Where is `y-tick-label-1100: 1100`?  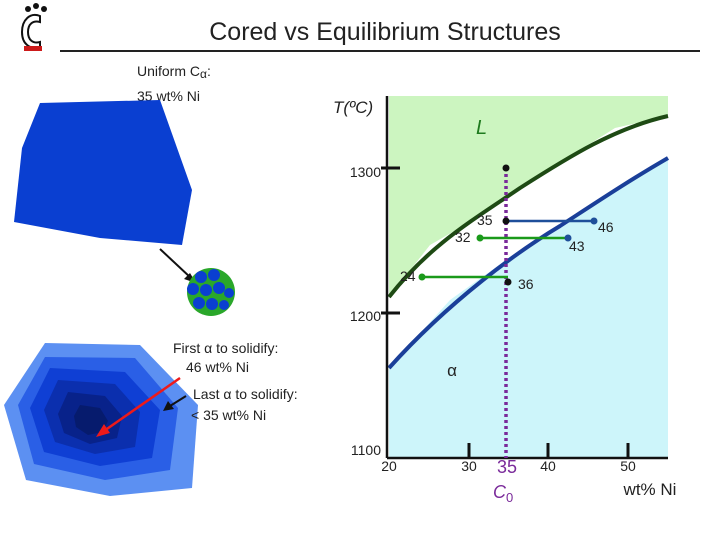
y-tick-label-1100: 1100 is located at coordinates (366, 450).